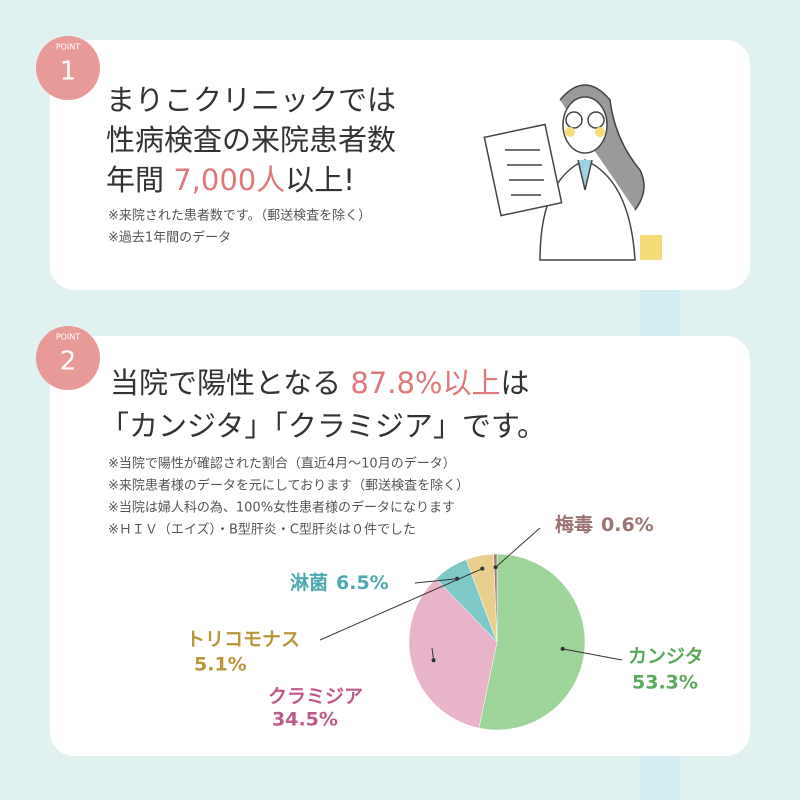  I want to click on note: ※当院は婦人科の為、100%女性患者様のデータになります, so click(281, 508).